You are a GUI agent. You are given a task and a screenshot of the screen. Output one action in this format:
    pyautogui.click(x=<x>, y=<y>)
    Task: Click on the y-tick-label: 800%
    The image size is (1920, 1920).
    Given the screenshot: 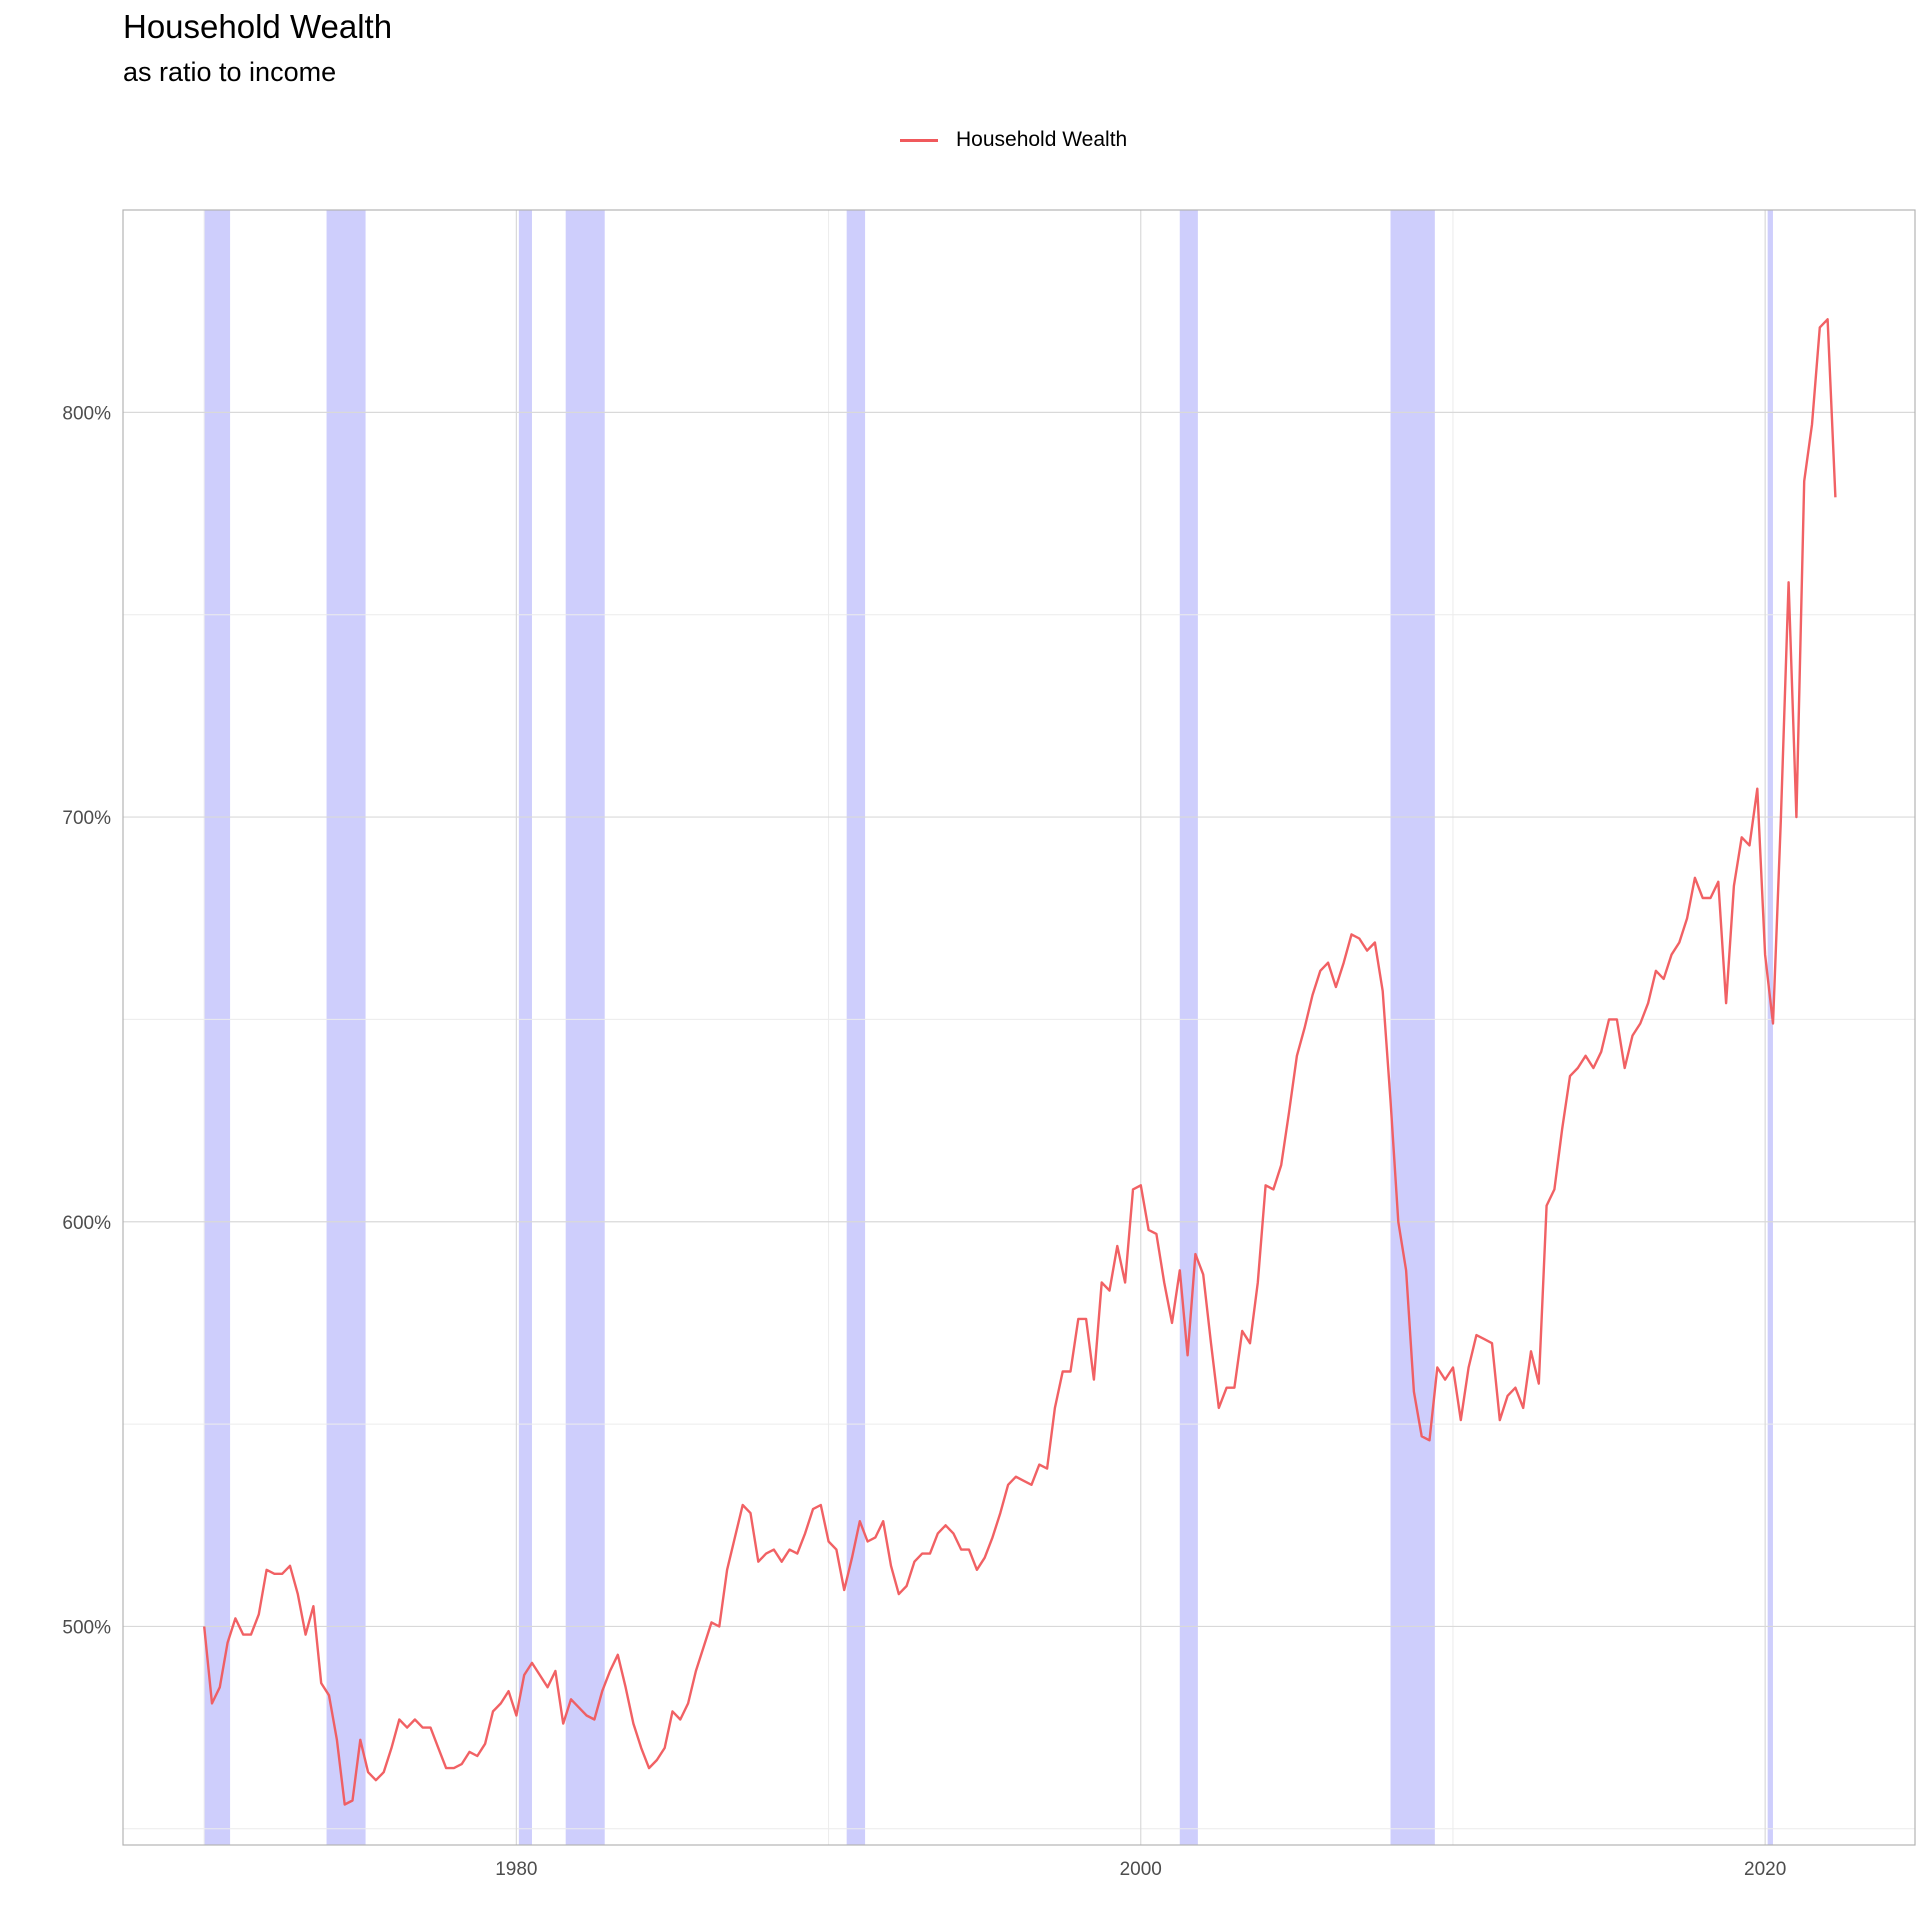 What is the action you would take?
    pyautogui.click(x=86, y=413)
    